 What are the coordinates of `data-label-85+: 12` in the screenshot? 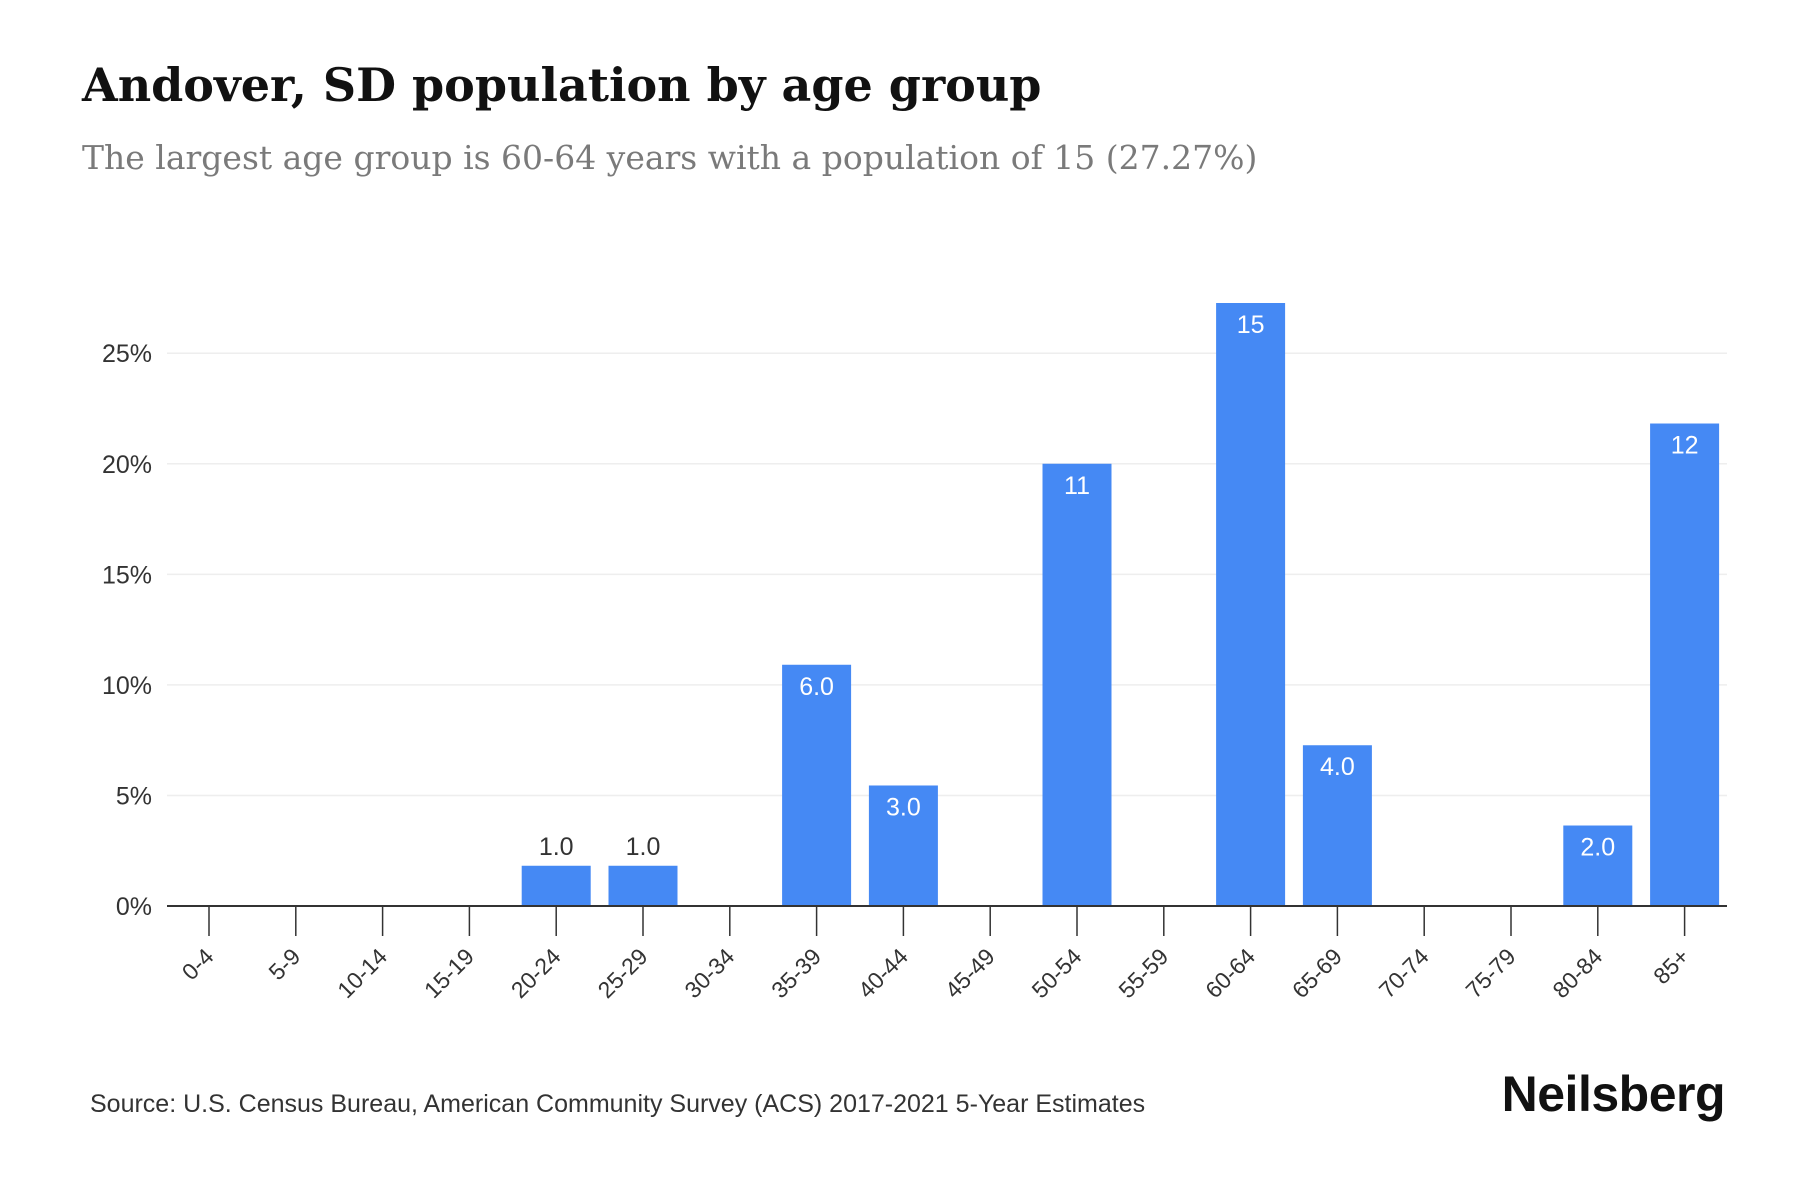 It's located at (1685, 446).